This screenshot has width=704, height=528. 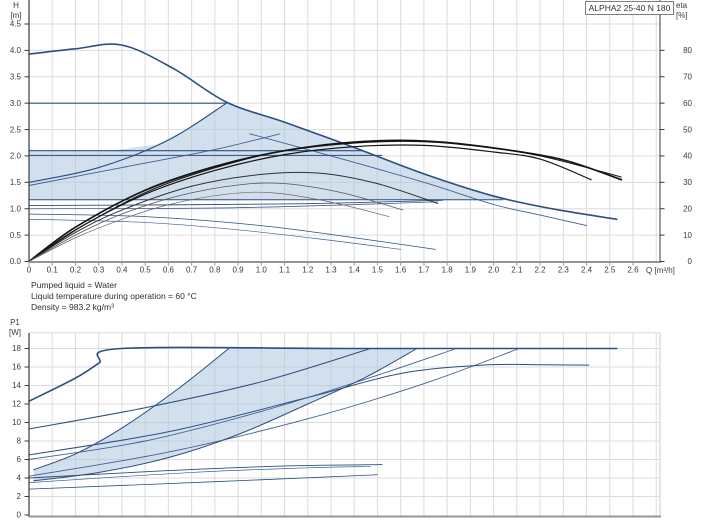 What do you see at coordinates (355, 270) in the screenshot?
I see `x-tick-label: 1.4` at bounding box center [355, 270].